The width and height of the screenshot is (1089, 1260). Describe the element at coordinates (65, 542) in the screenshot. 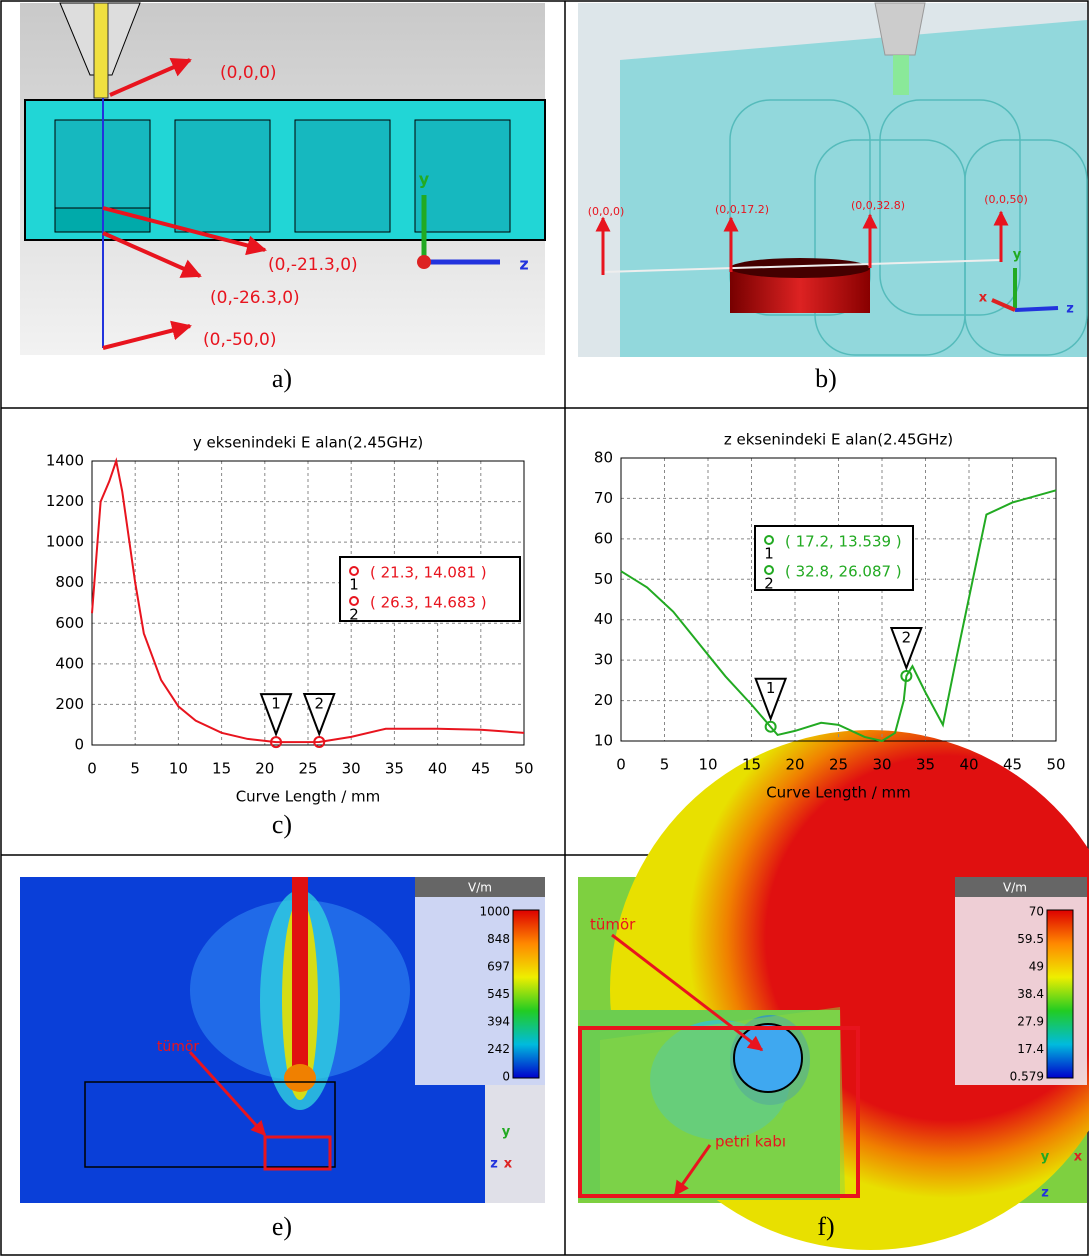

I see `y-tick-label: 1000` at that location.